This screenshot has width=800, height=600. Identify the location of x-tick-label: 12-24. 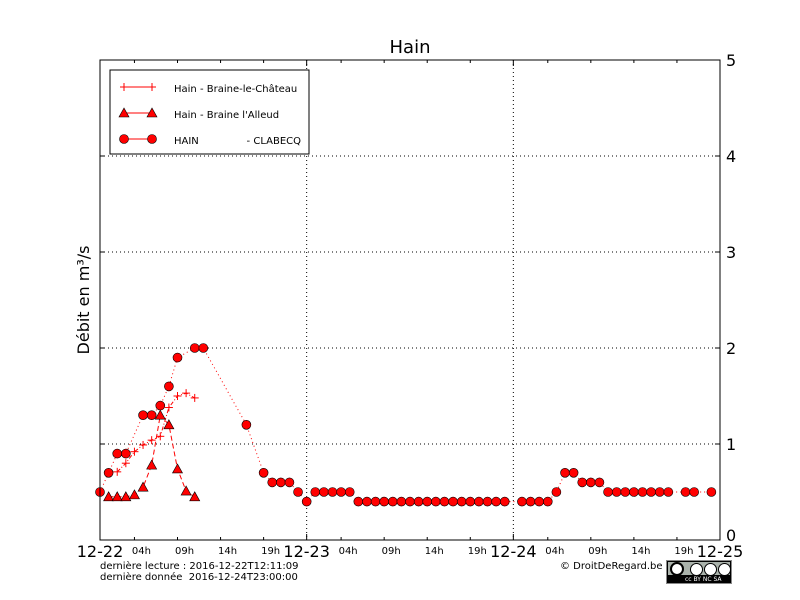
(513, 551).